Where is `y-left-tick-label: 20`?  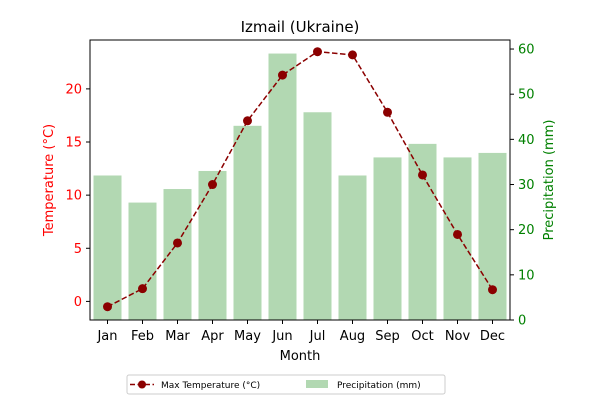 y-left-tick-label: 20 is located at coordinates (73, 89).